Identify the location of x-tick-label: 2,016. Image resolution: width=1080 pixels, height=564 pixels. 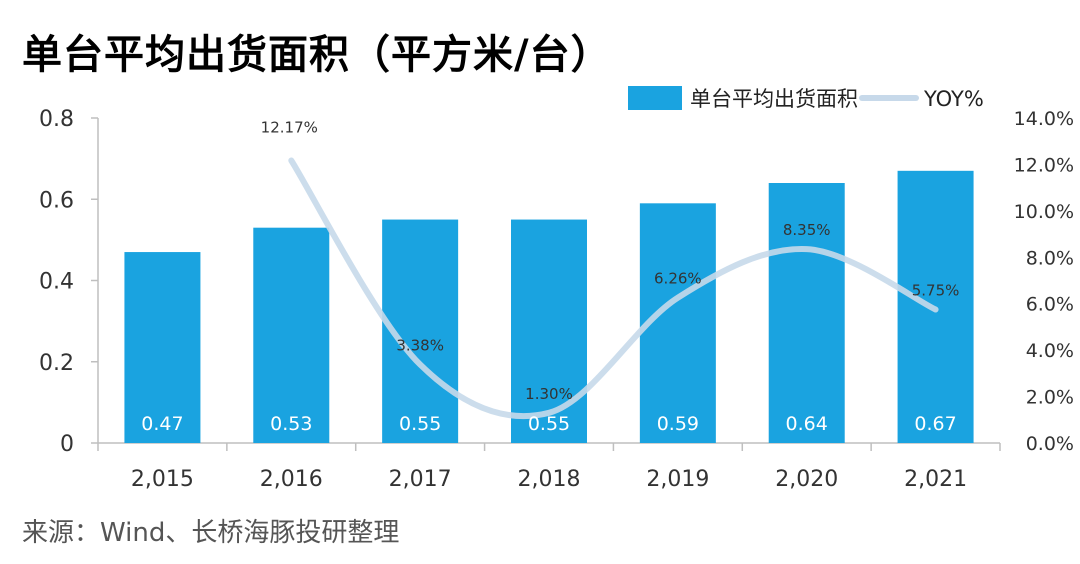
(291, 479).